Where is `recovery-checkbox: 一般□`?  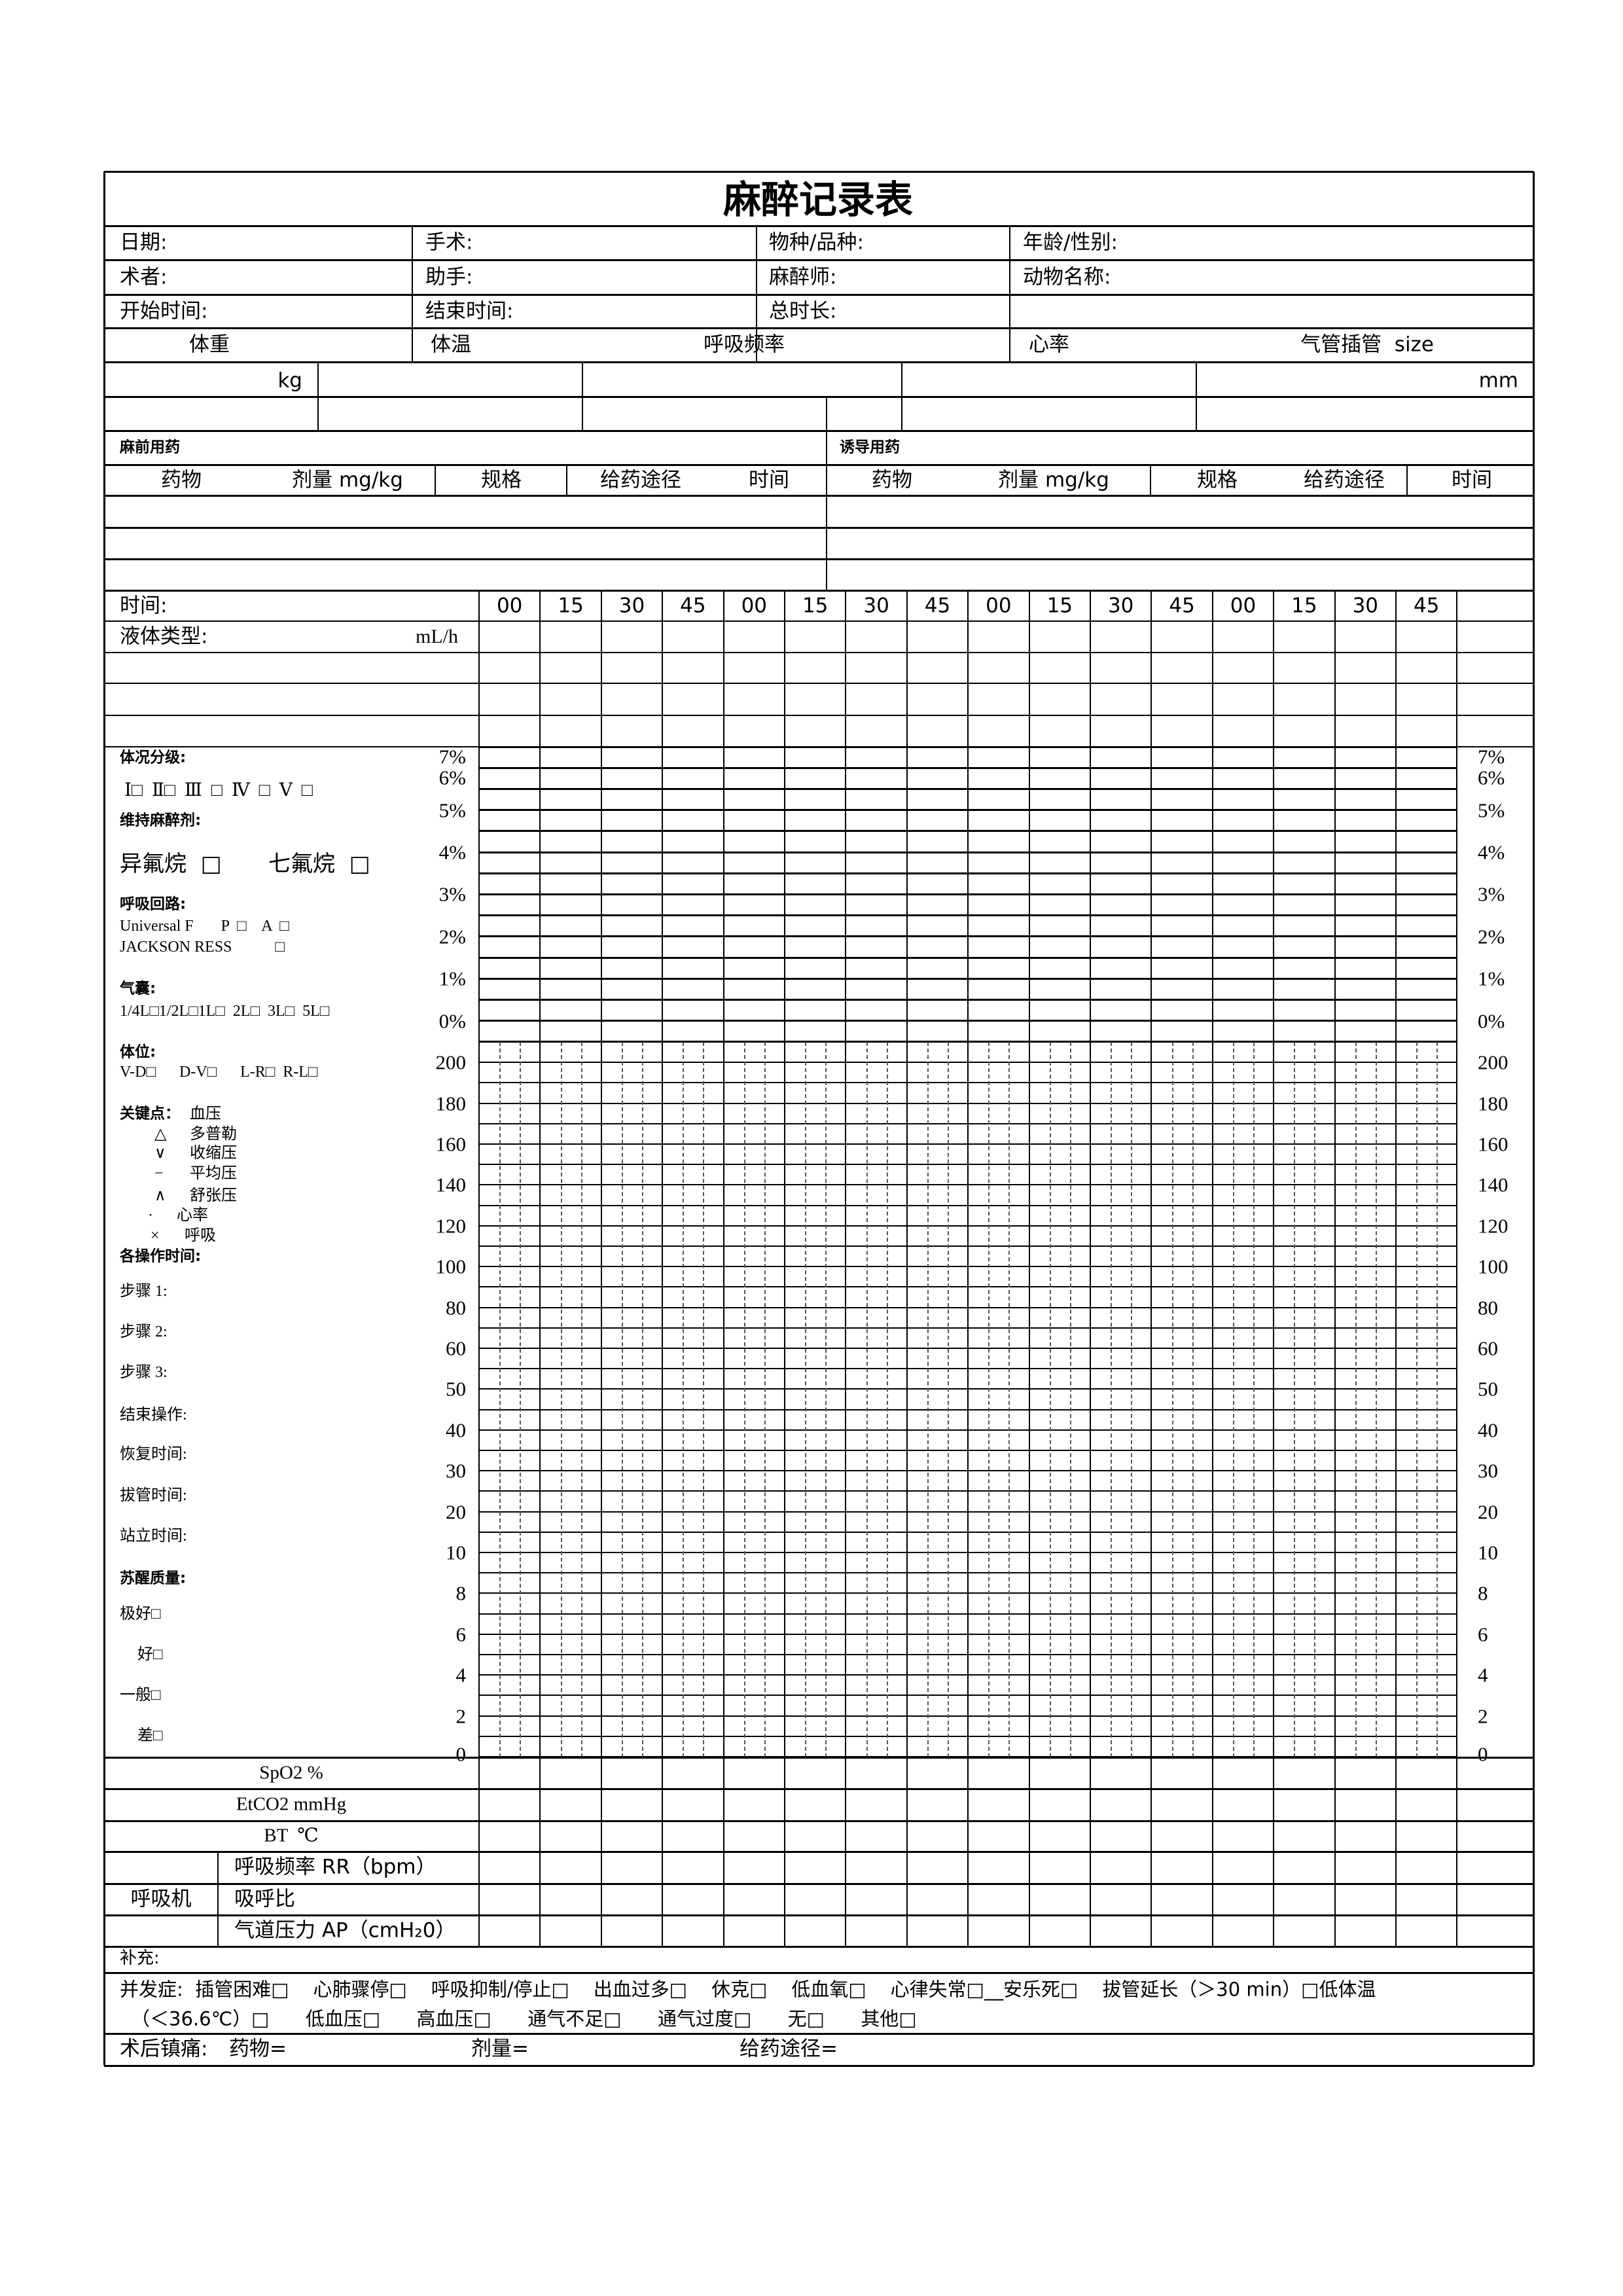 recovery-checkbox: 一般□ is located at coordinates (140, 1695).